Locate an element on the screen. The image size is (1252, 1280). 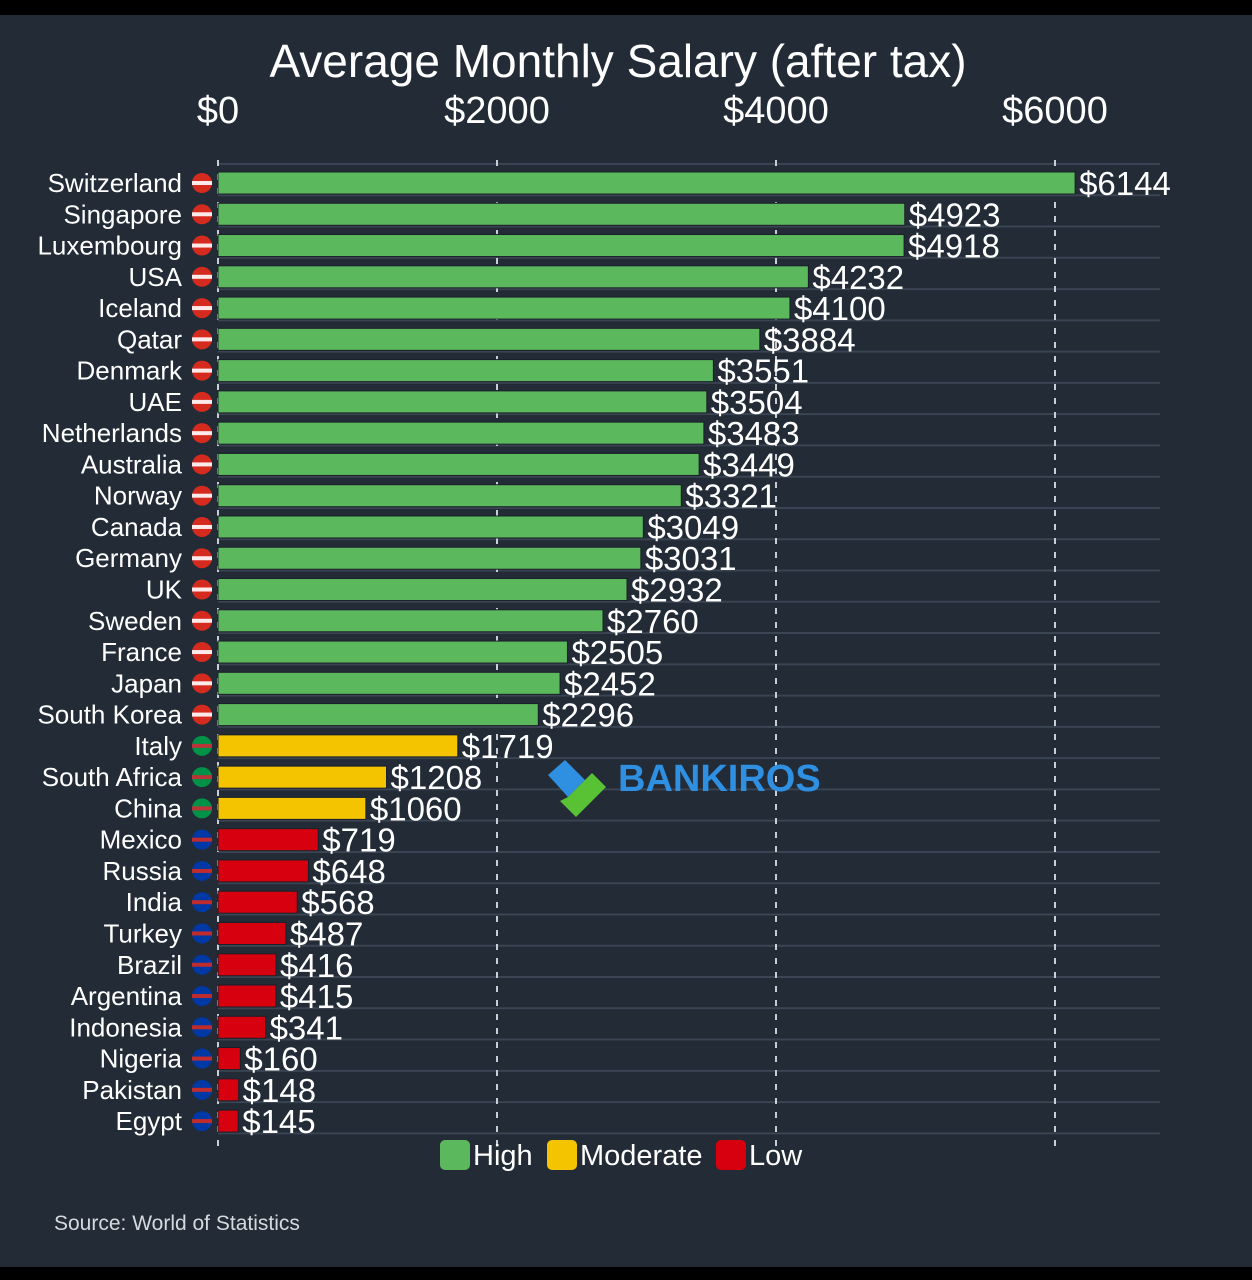
category-label: Indonesia is located at coordinates (125, 1027).